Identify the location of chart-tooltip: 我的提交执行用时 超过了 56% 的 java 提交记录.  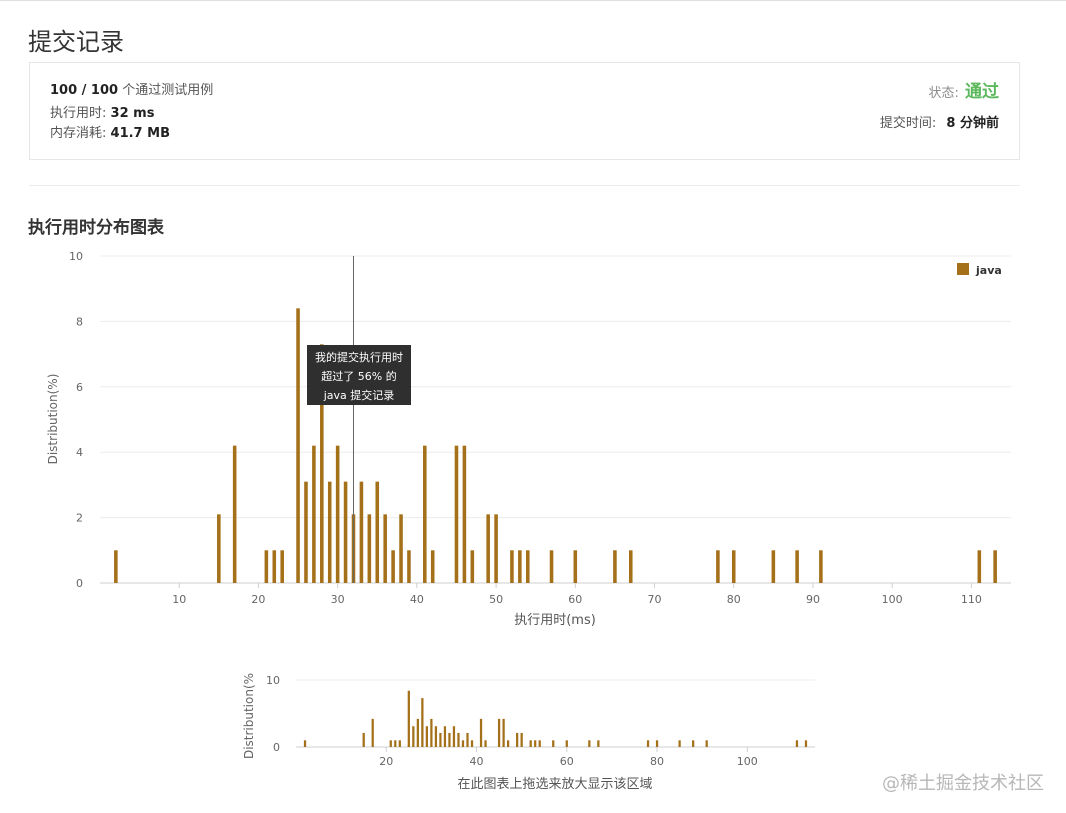
(359, 375).